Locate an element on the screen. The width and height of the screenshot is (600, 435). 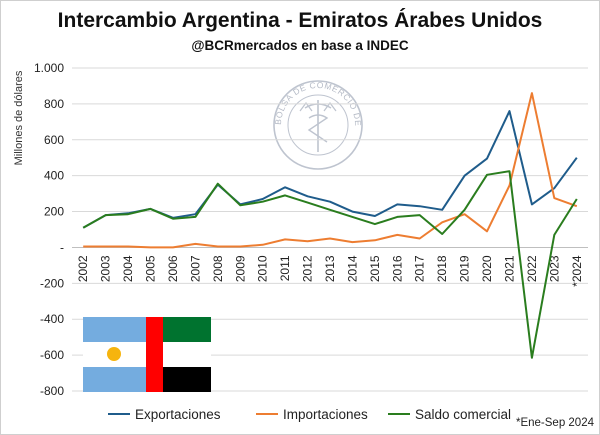
x-tick-label: 2016 is located at coordinates (397, 268).